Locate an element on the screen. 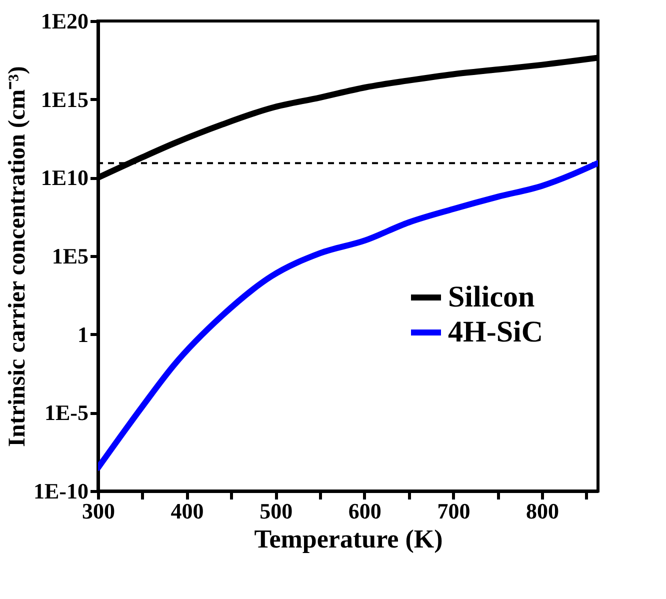 The image size is (666, 599). legend-label: Silicon is located at coordinates (492, 297).